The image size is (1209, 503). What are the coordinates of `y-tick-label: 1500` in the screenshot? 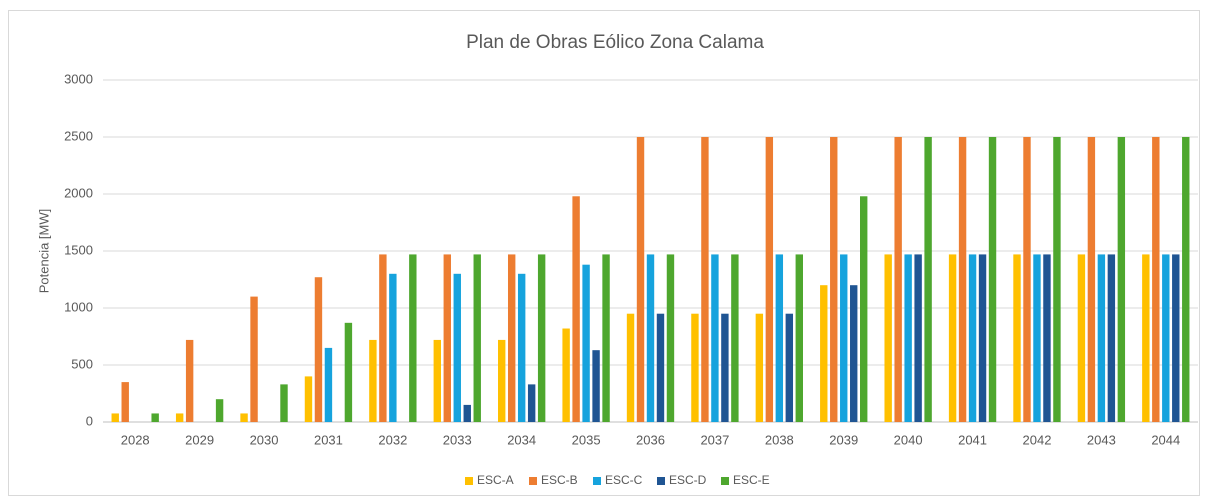 It's located at (78, 249).